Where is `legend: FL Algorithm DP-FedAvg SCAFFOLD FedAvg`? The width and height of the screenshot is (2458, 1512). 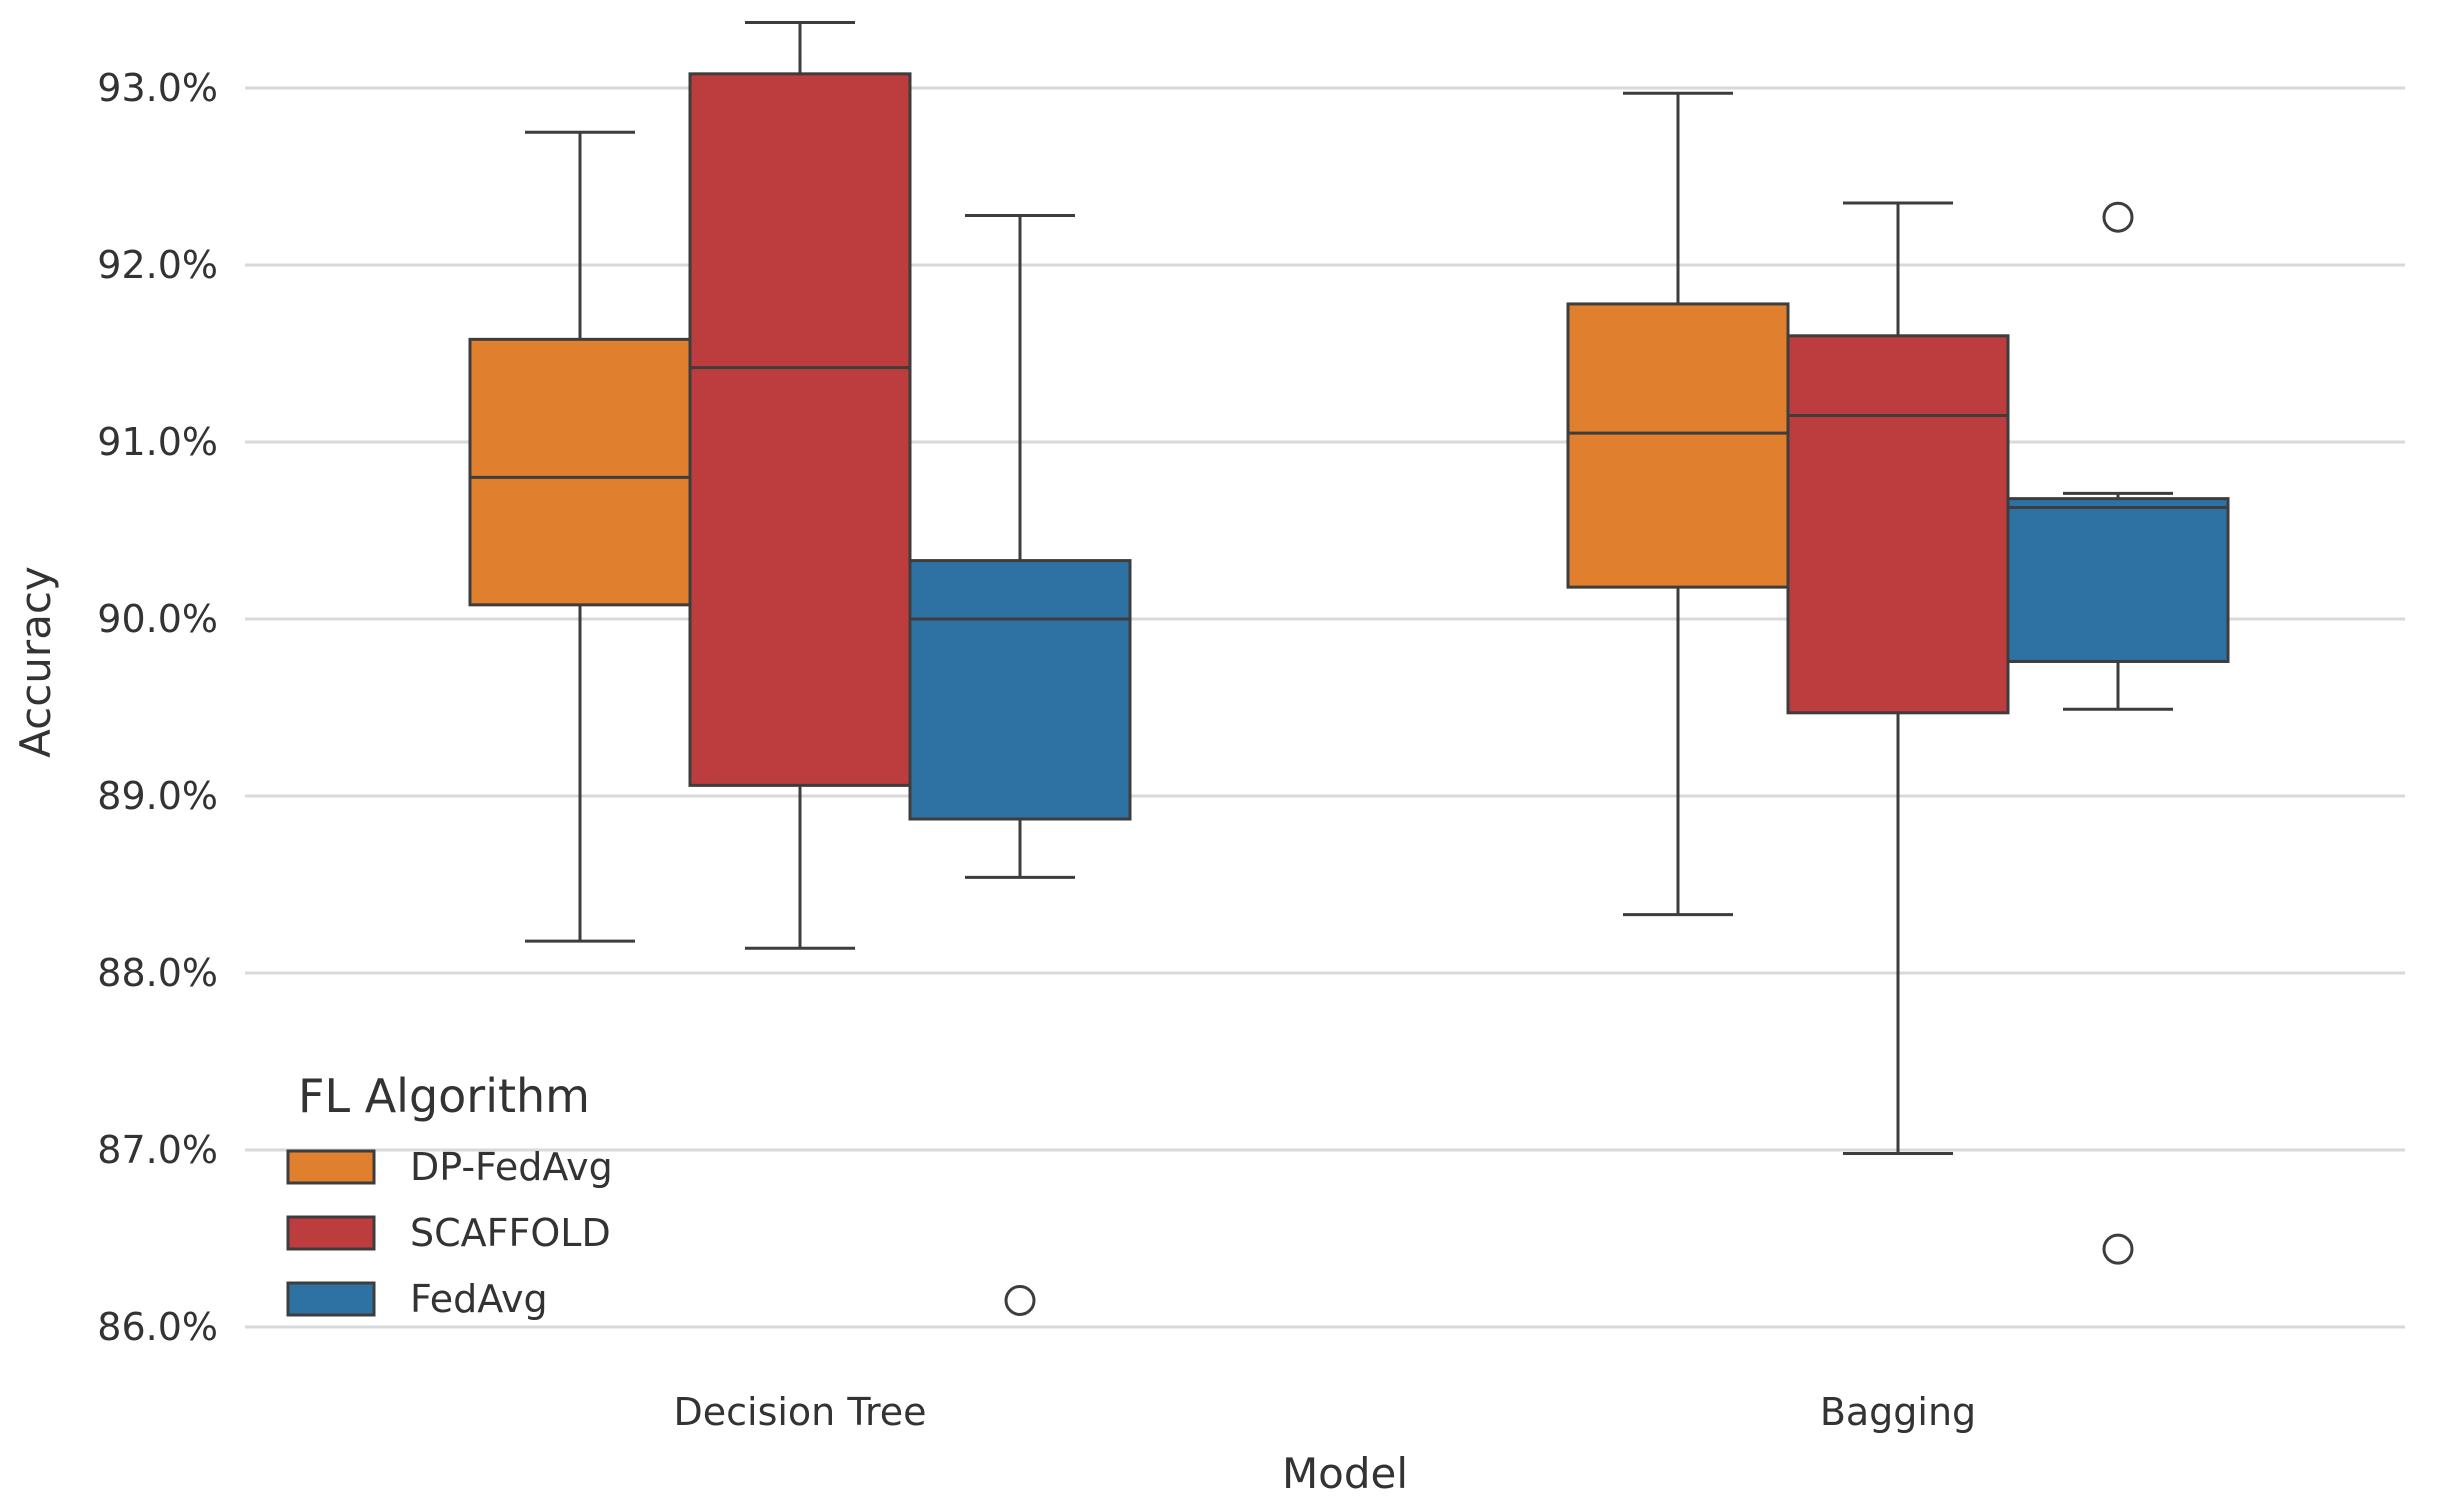
legend: FL Algorithm DP-FedAvg SCAFFOLD FedAvg is located at coordinates (449, 1195).